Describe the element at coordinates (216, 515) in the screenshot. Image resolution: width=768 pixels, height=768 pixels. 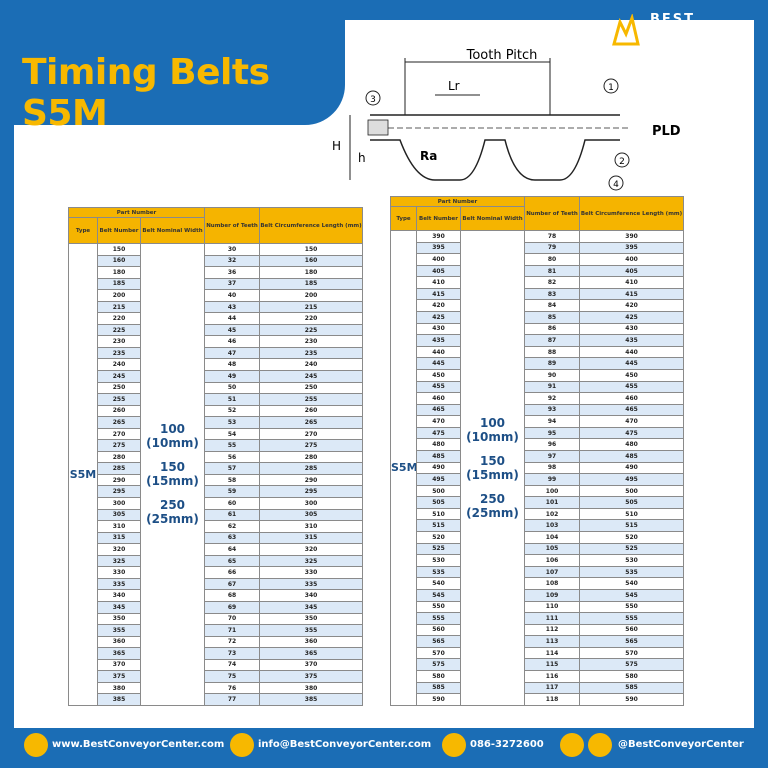
I see `table-row: 305 61 305` at that location.